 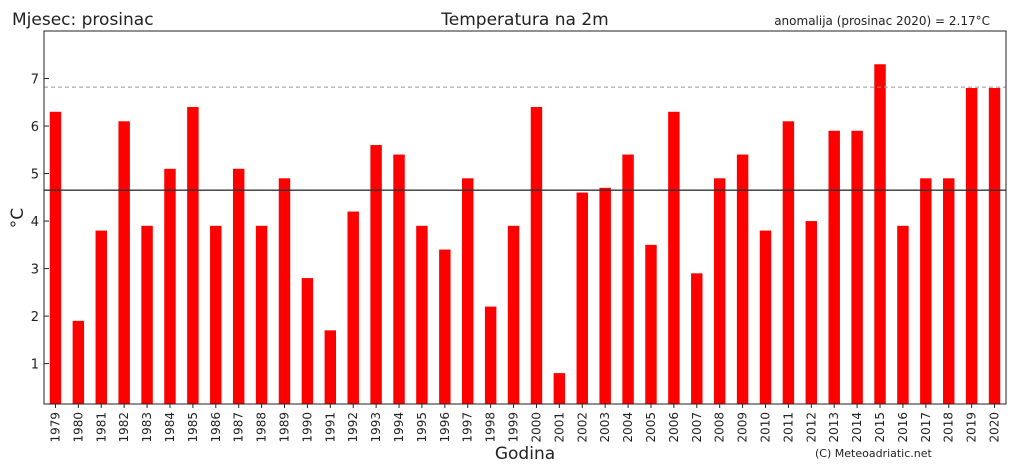 I want to click on bar-1983, so click(x=147, y=314).